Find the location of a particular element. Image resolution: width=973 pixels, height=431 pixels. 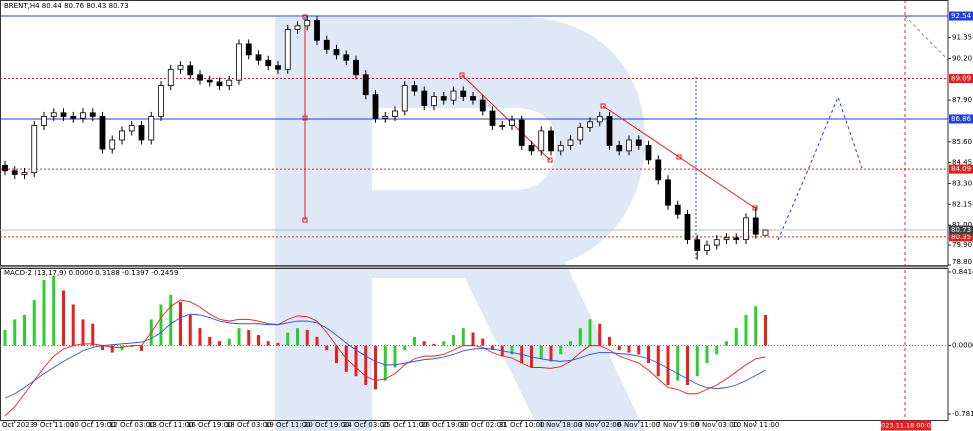

x-tick-label: 9 Oct 11:00 is located at coordinates (53, 425).